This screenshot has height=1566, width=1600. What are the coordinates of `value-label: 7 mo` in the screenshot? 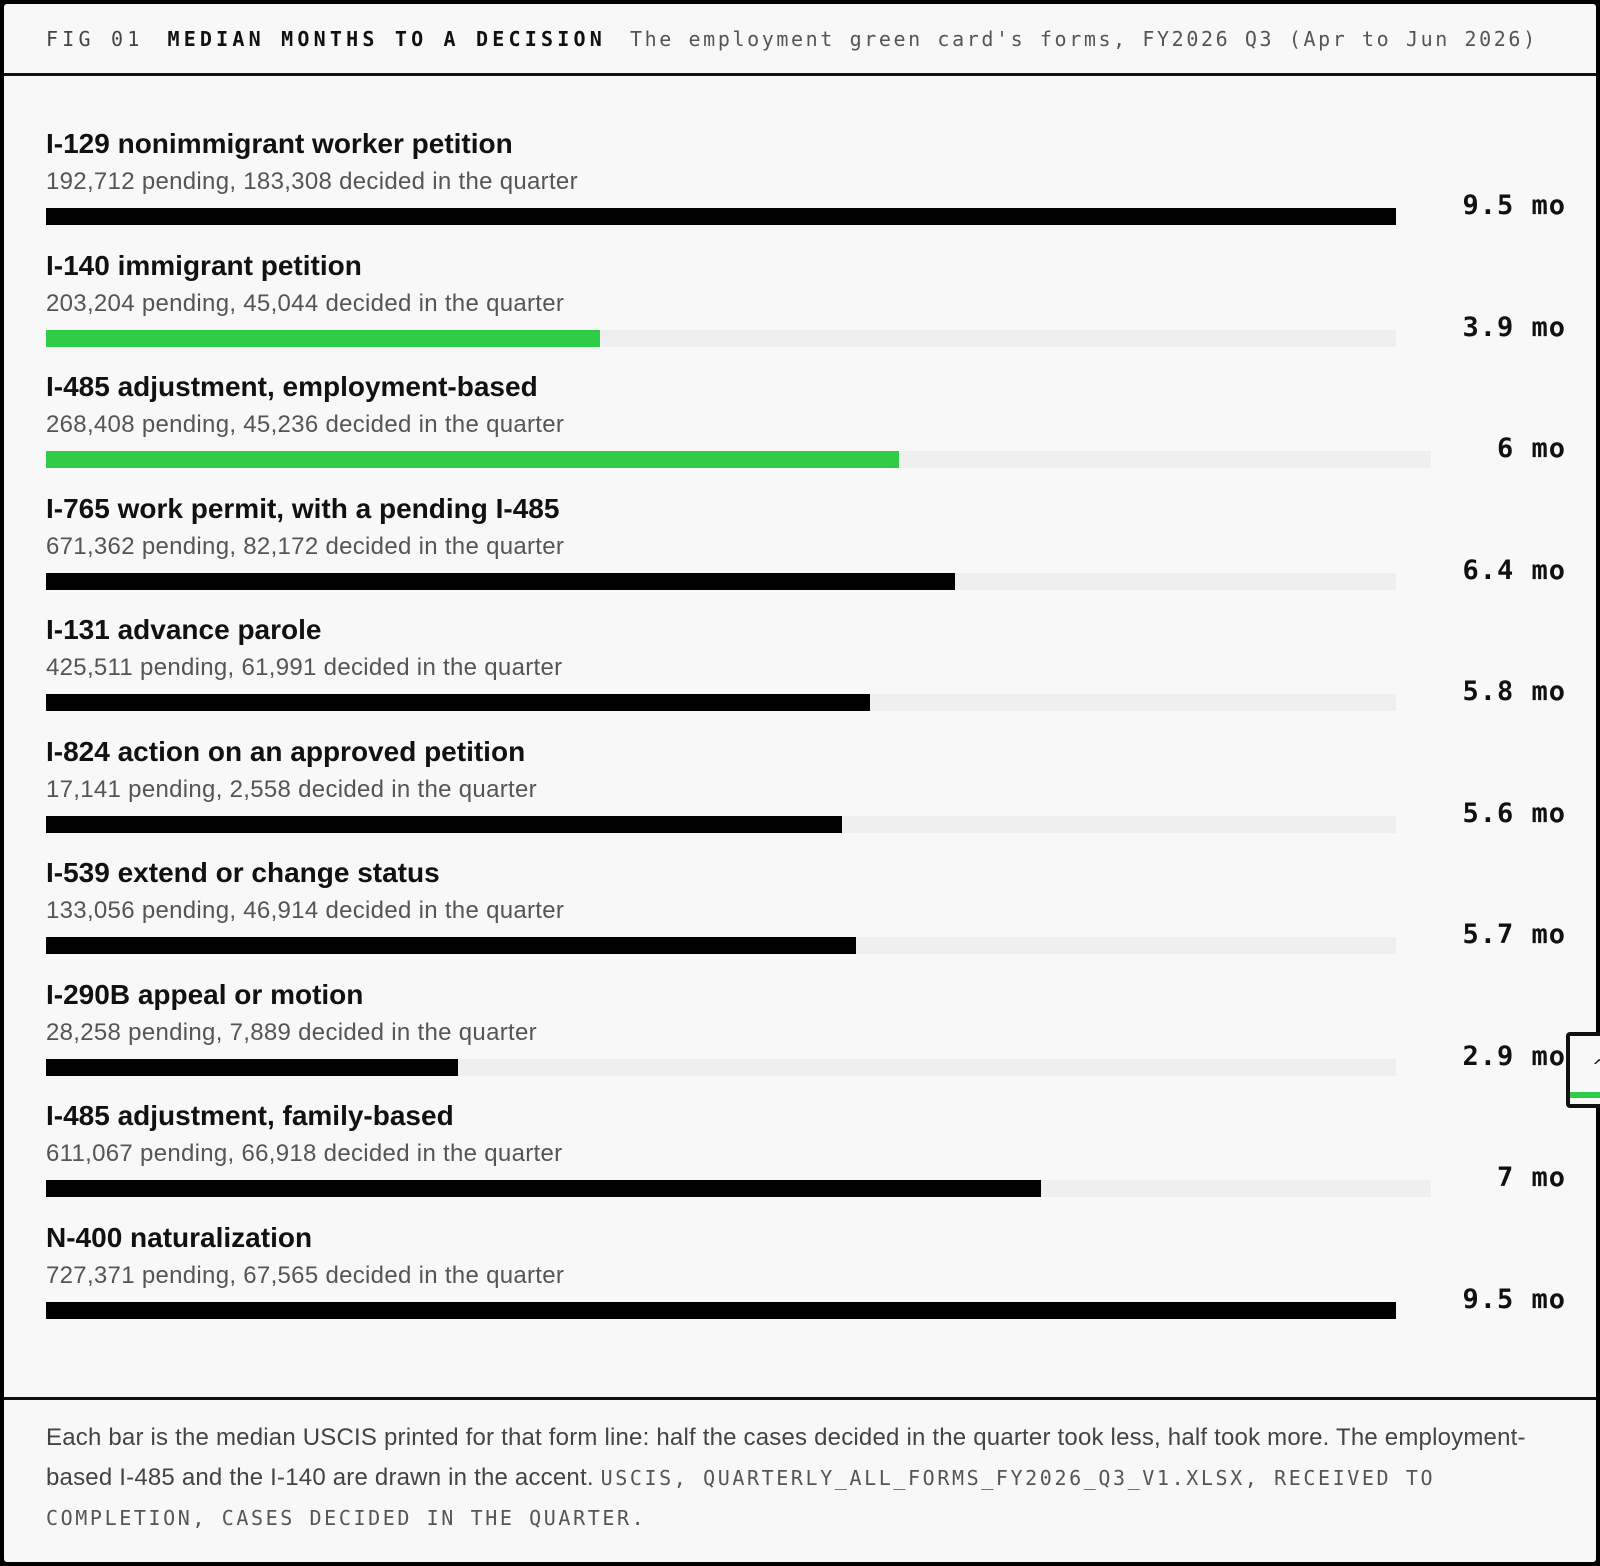 It's located at (1531, 1177).